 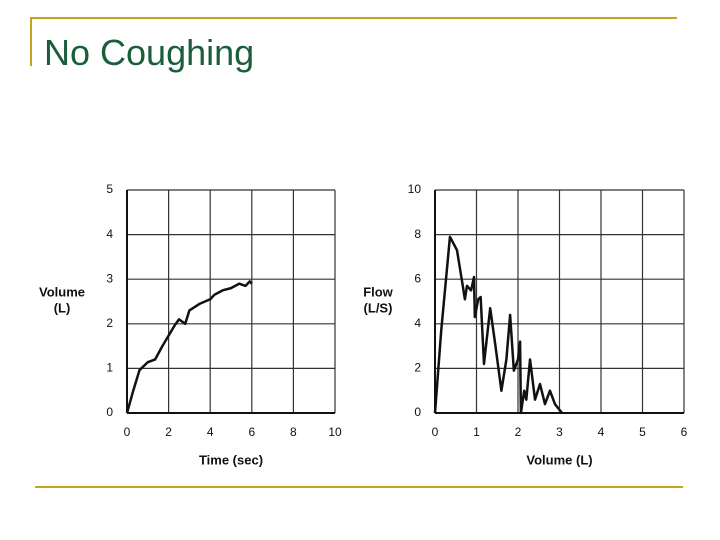 What do you see at coordinates (62, 291) in the screenshot?
I see `y-axis-label: Volume` at bounding box center [62, 291].